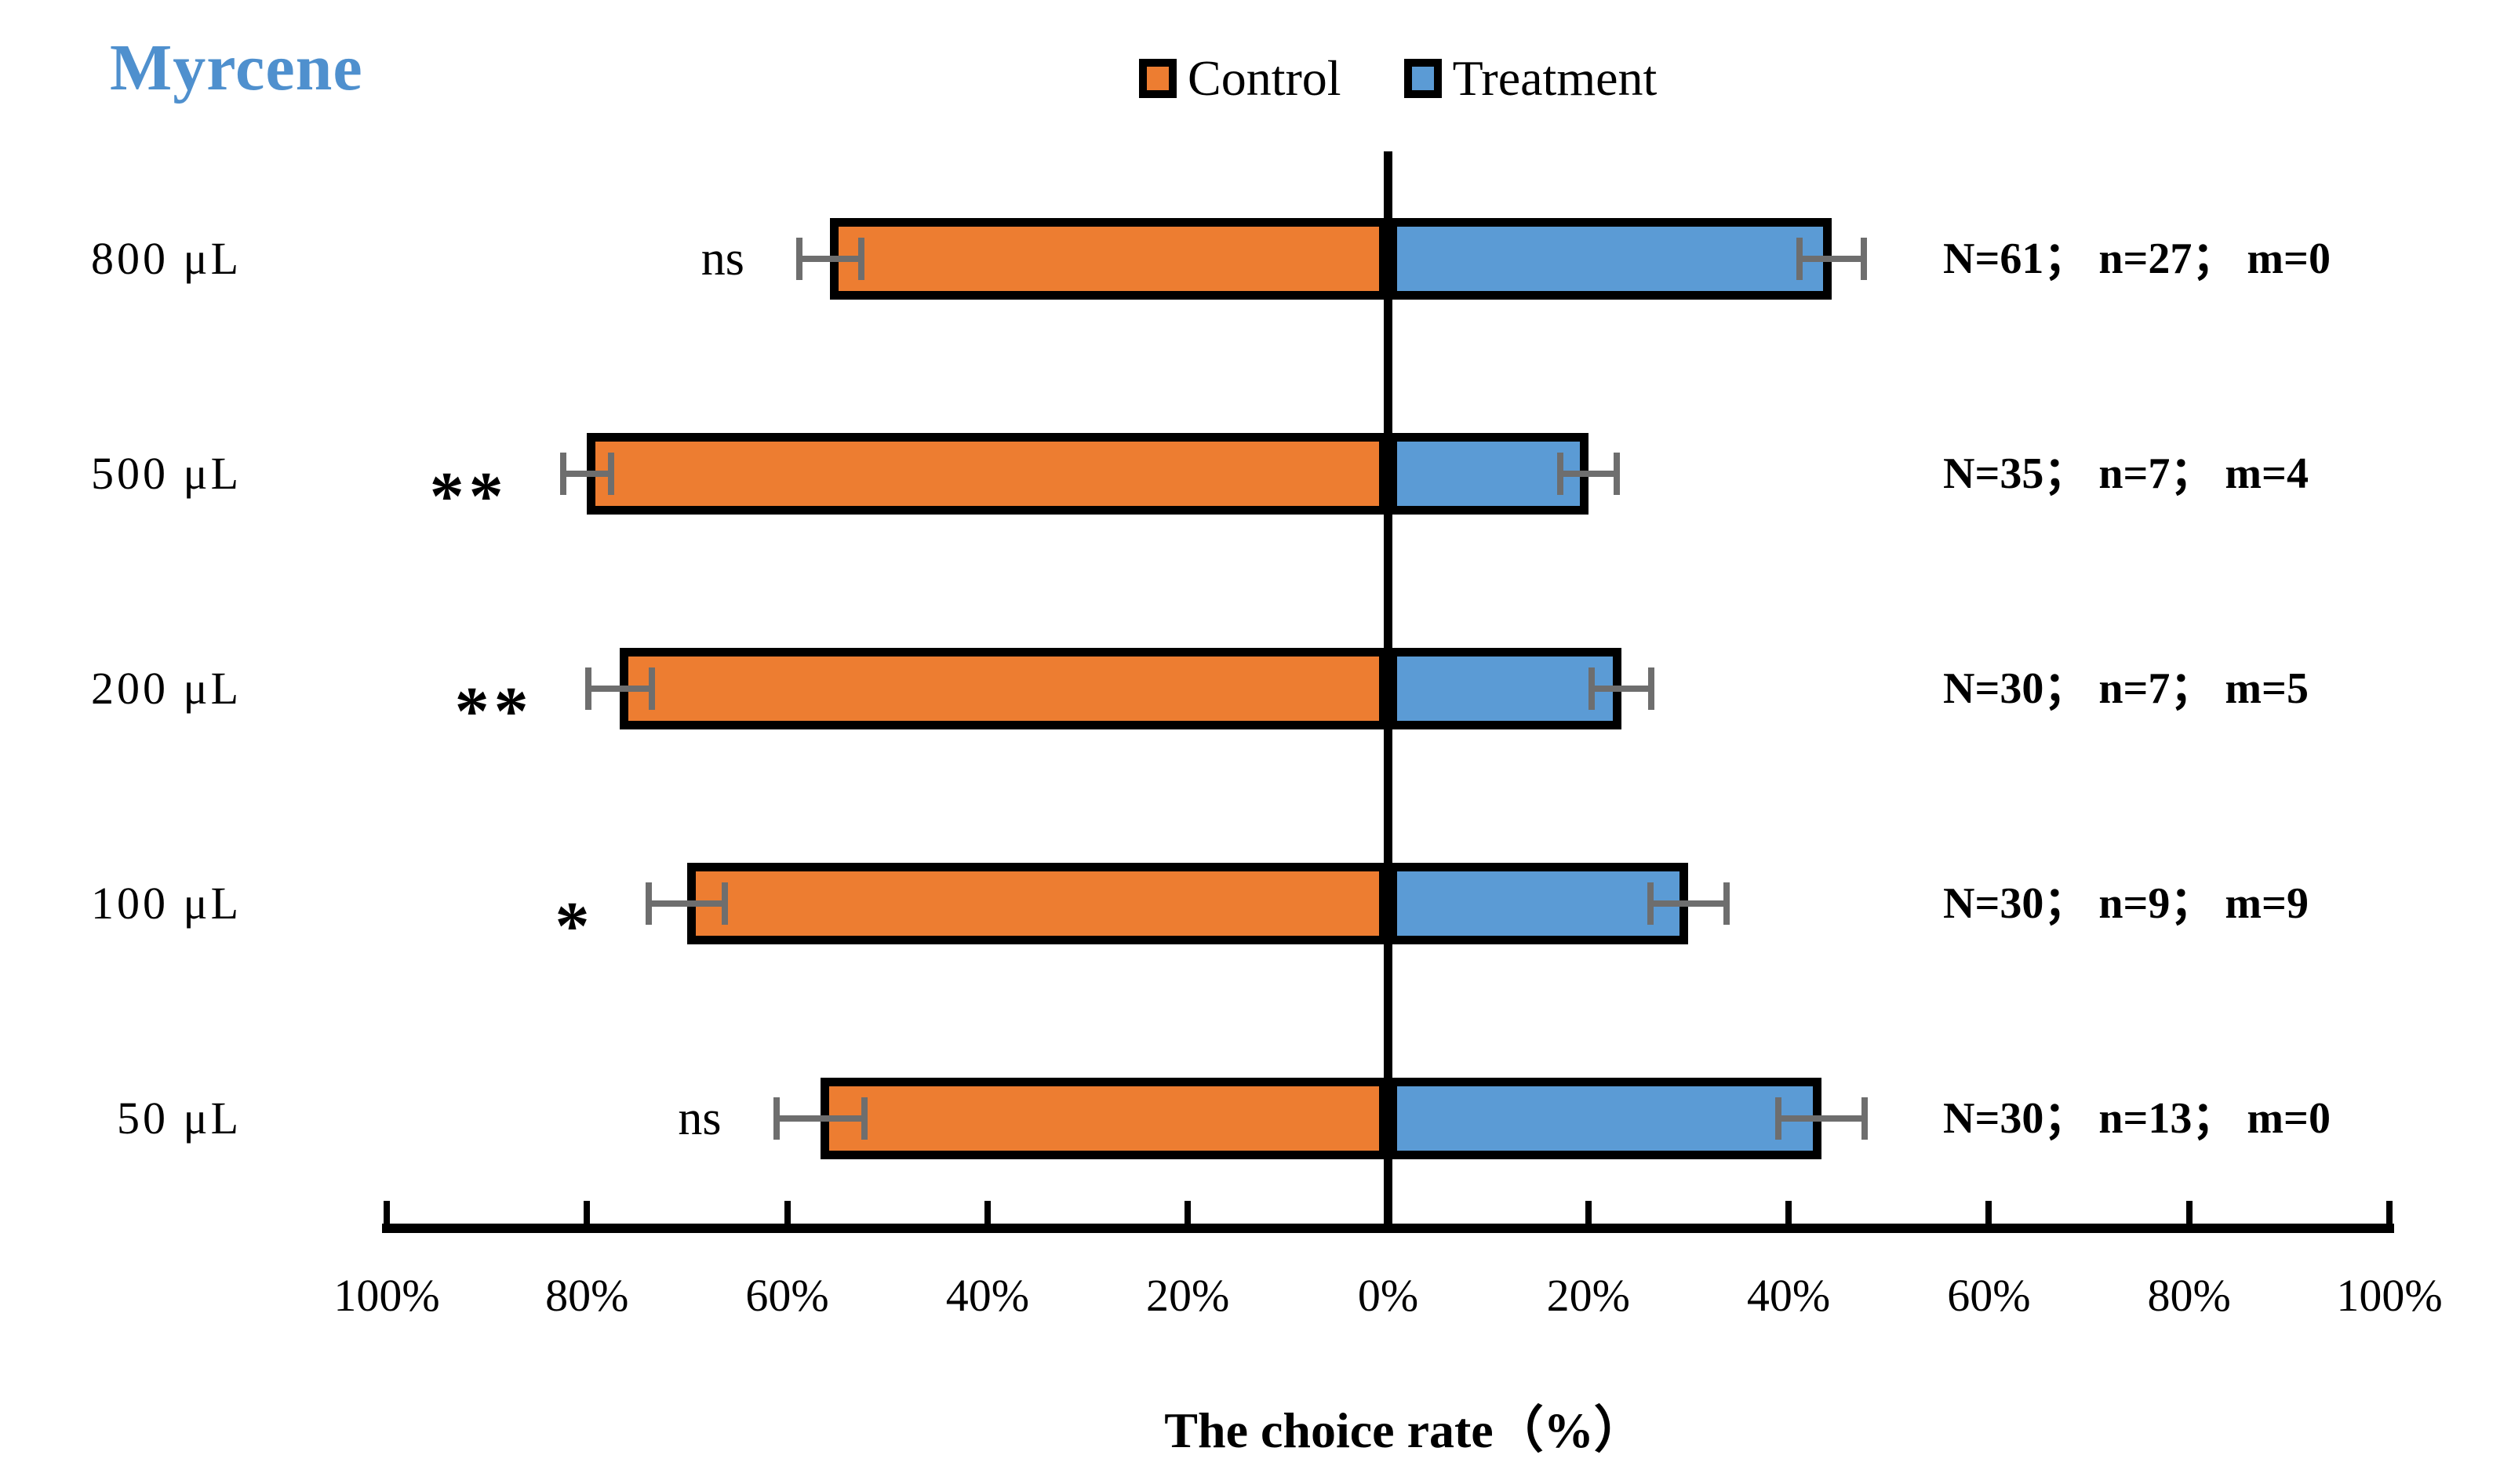  Describe the element at coordinates (1388, 1295) in the screenshot. I see `x-axis-tick-label: 0%` at that location.